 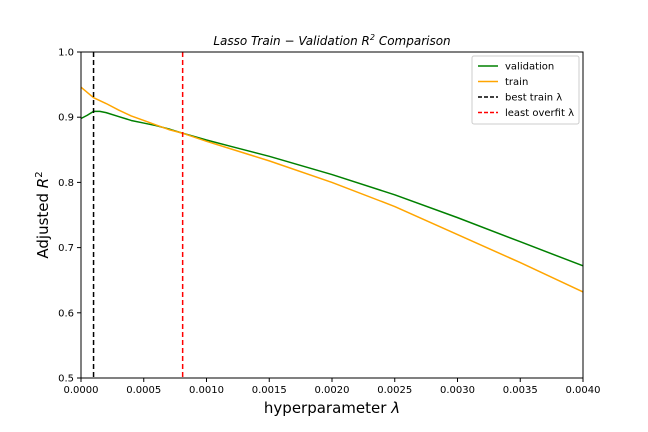 What do you see at coordinates (66, 118) in the screenshot?
I see `y-tick-label: 0.9` at bounding box center [66, 118].